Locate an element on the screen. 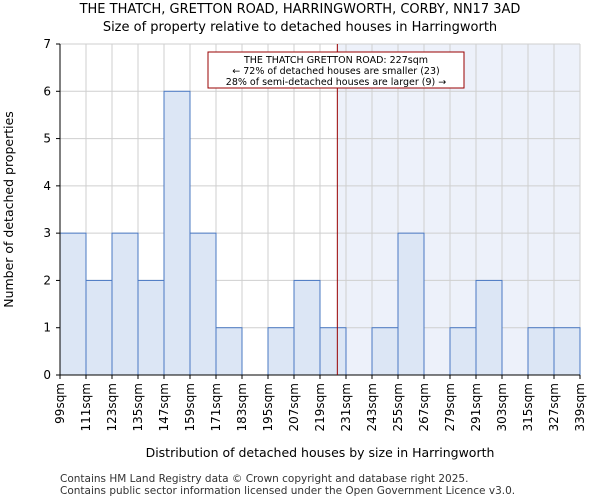  y-tick-label: 3 is located at coordinates (47, 233).